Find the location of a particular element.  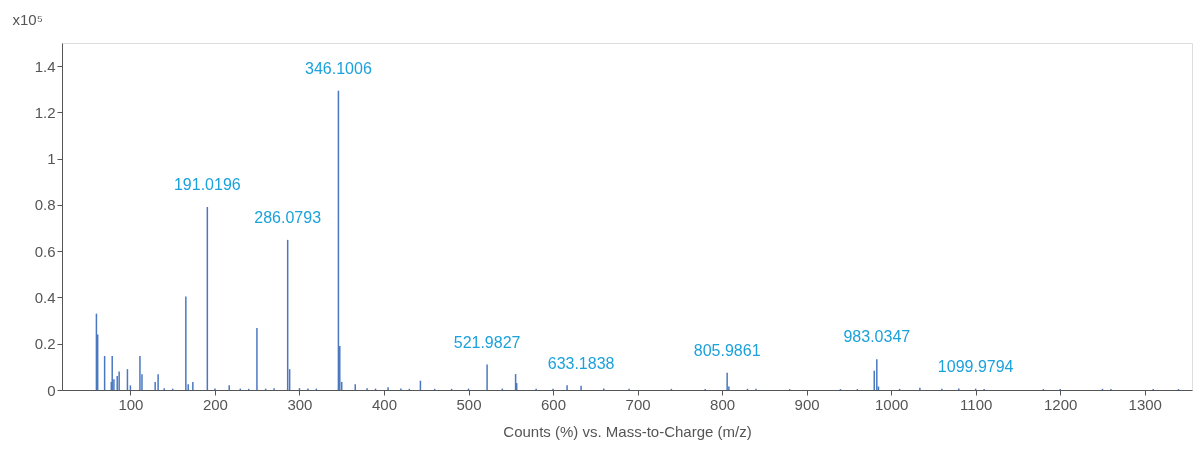

annotation: 633.1838 is located at coordinates (581, 363).